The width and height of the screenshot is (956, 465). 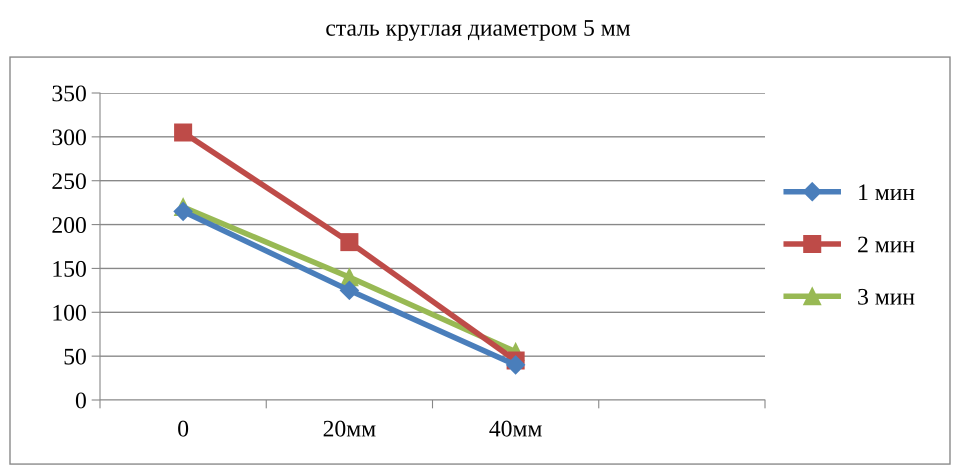 I want to click on x-tick-label: 40мм, so click(x=515, y=428).